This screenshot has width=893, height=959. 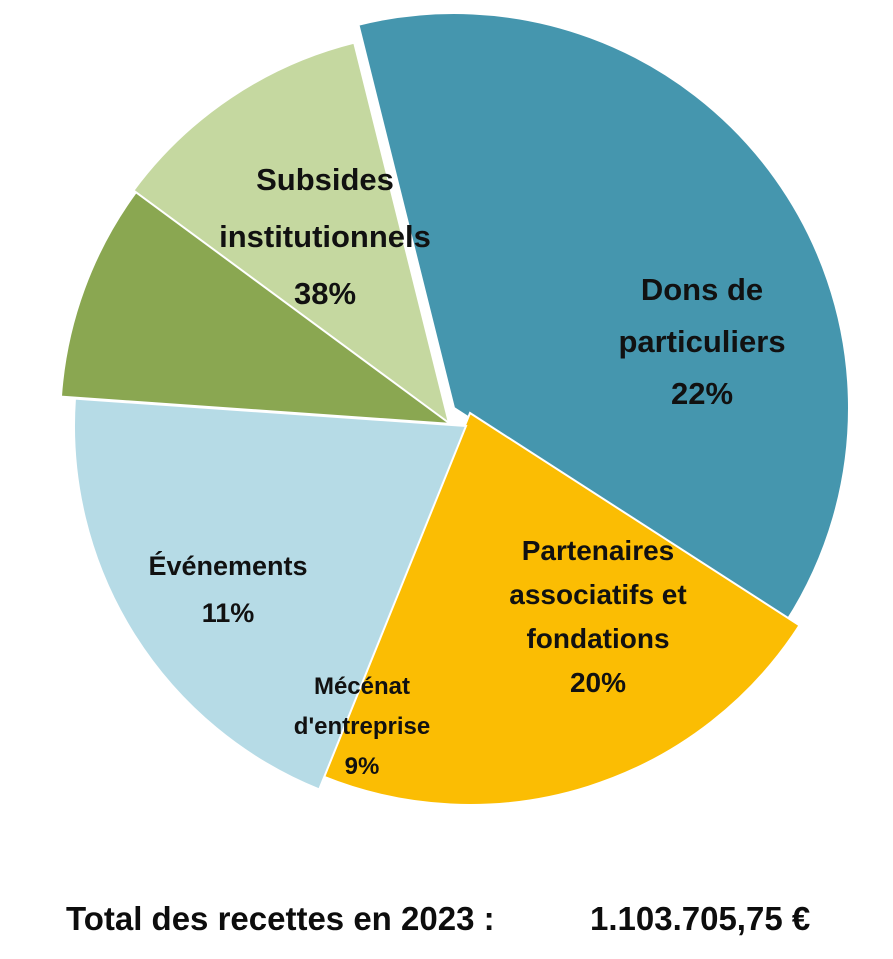 I want to click on pie-slice-mecenat, so click(x=257, y=307).